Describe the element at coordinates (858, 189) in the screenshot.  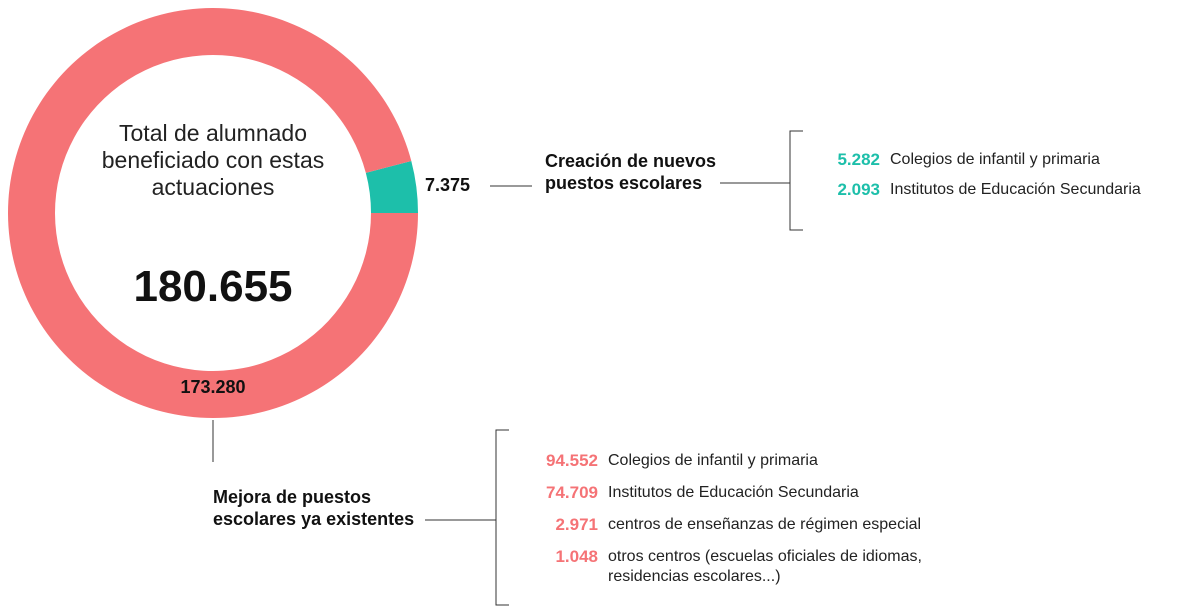
I see `detail-value: 2.093` at that location.